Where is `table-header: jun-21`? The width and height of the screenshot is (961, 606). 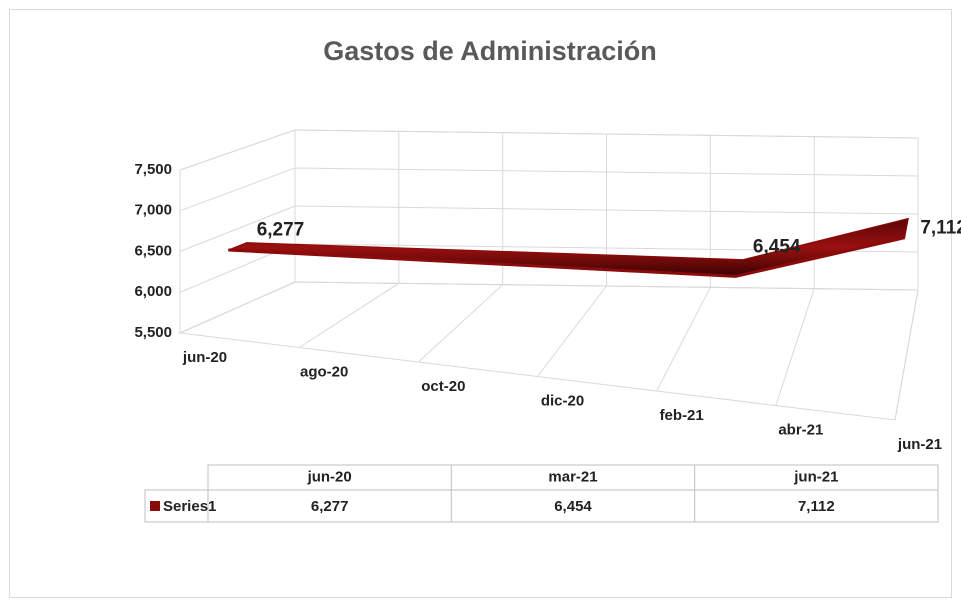
table-header: jun-21 is located at coordinates (815, 476).